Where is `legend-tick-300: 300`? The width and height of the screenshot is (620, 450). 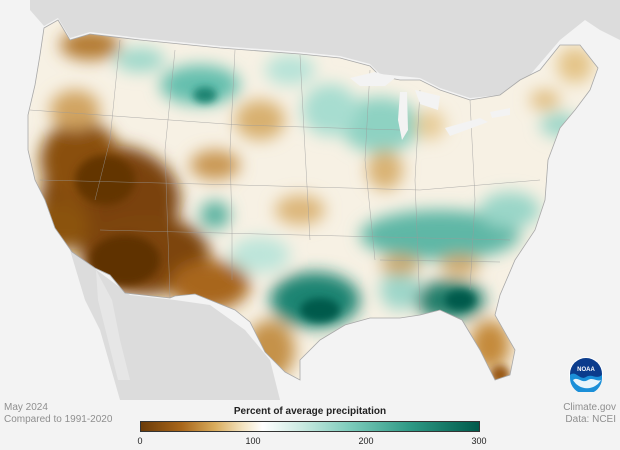 legend-tick-300: 300 is located at coordinates (479, 441).